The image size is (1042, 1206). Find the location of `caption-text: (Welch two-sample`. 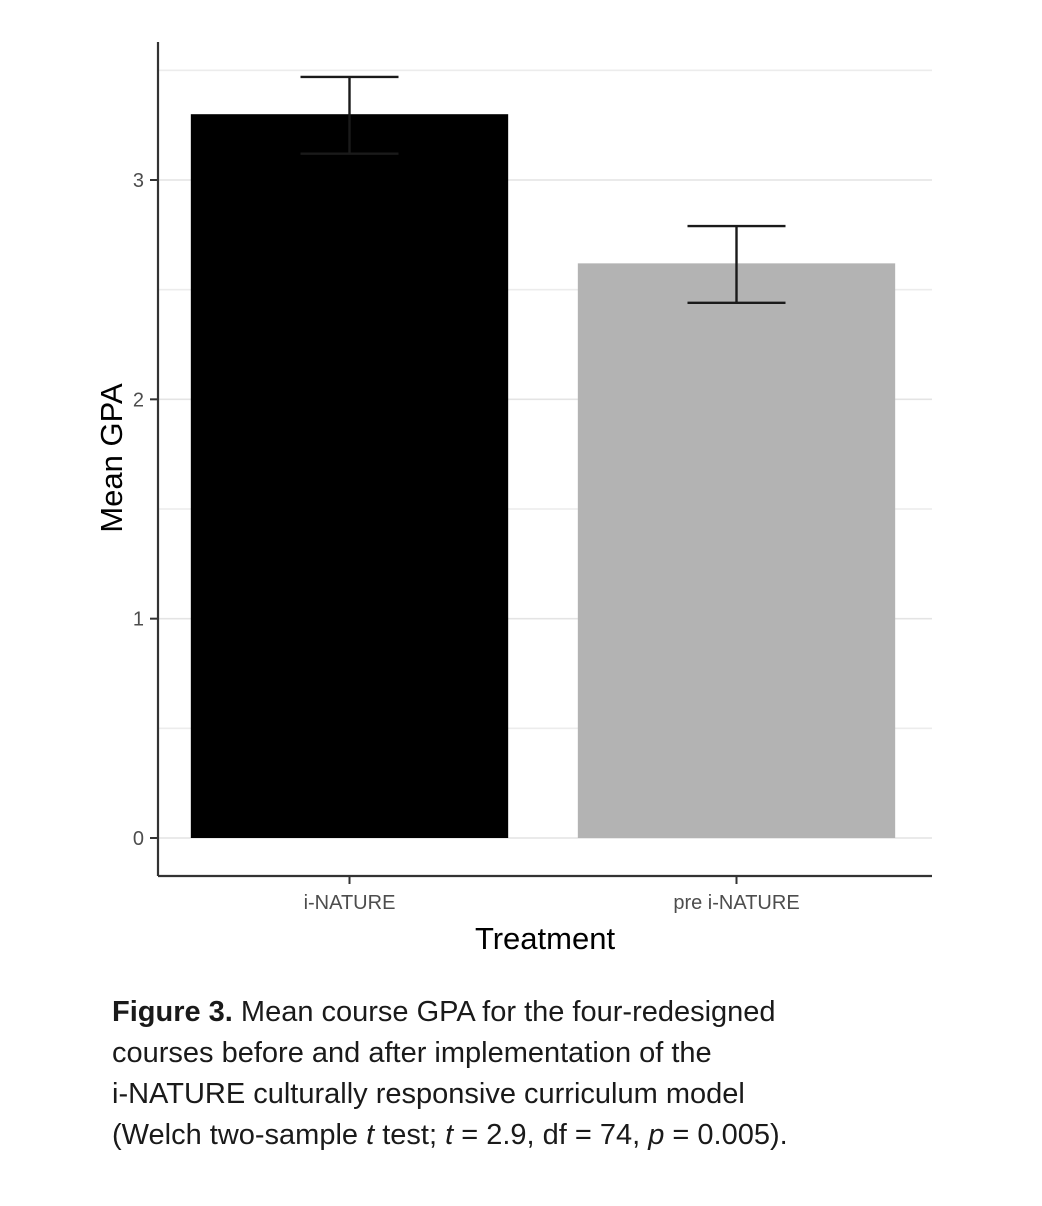

caption-text: (Welch two-sample is located at coordinates (239, 1135).